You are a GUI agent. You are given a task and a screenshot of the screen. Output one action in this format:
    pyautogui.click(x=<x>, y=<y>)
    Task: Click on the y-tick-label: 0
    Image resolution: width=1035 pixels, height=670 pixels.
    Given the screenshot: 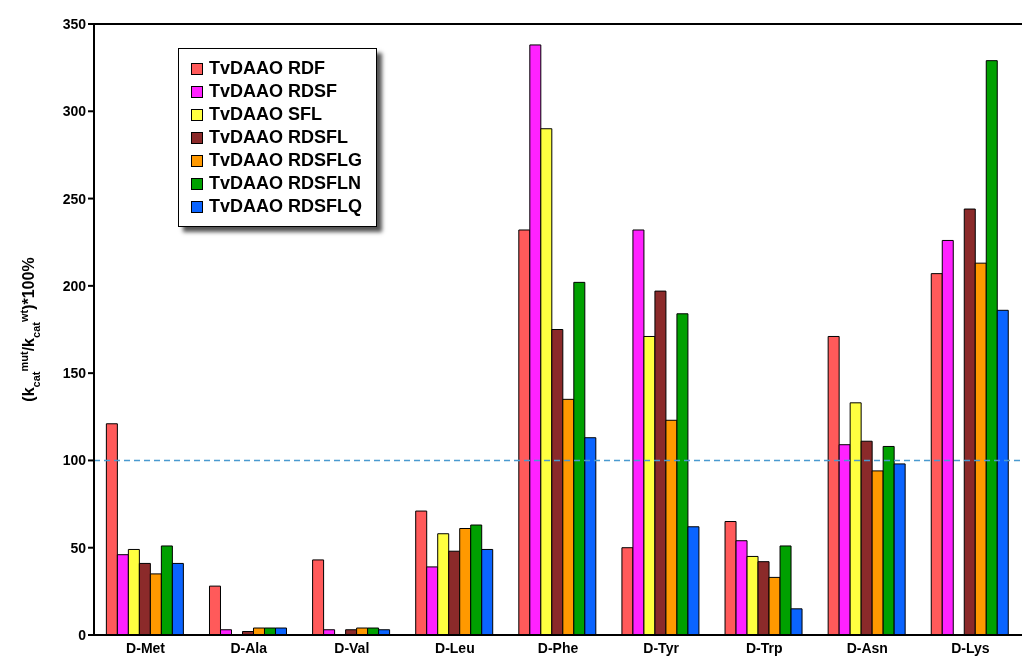 What is the action you would take?
    pyautogui.click(x=82, y=634)
    